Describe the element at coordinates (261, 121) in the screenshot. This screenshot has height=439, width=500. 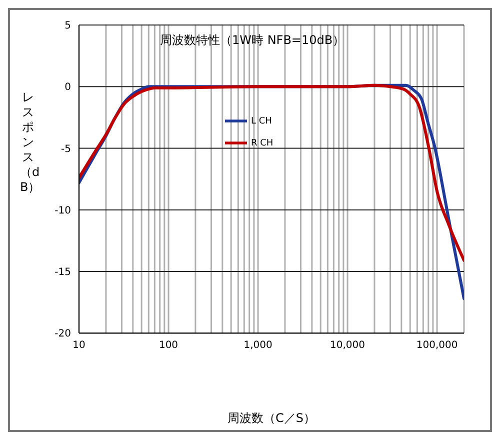
I see `legend-label: L CH` at that location.